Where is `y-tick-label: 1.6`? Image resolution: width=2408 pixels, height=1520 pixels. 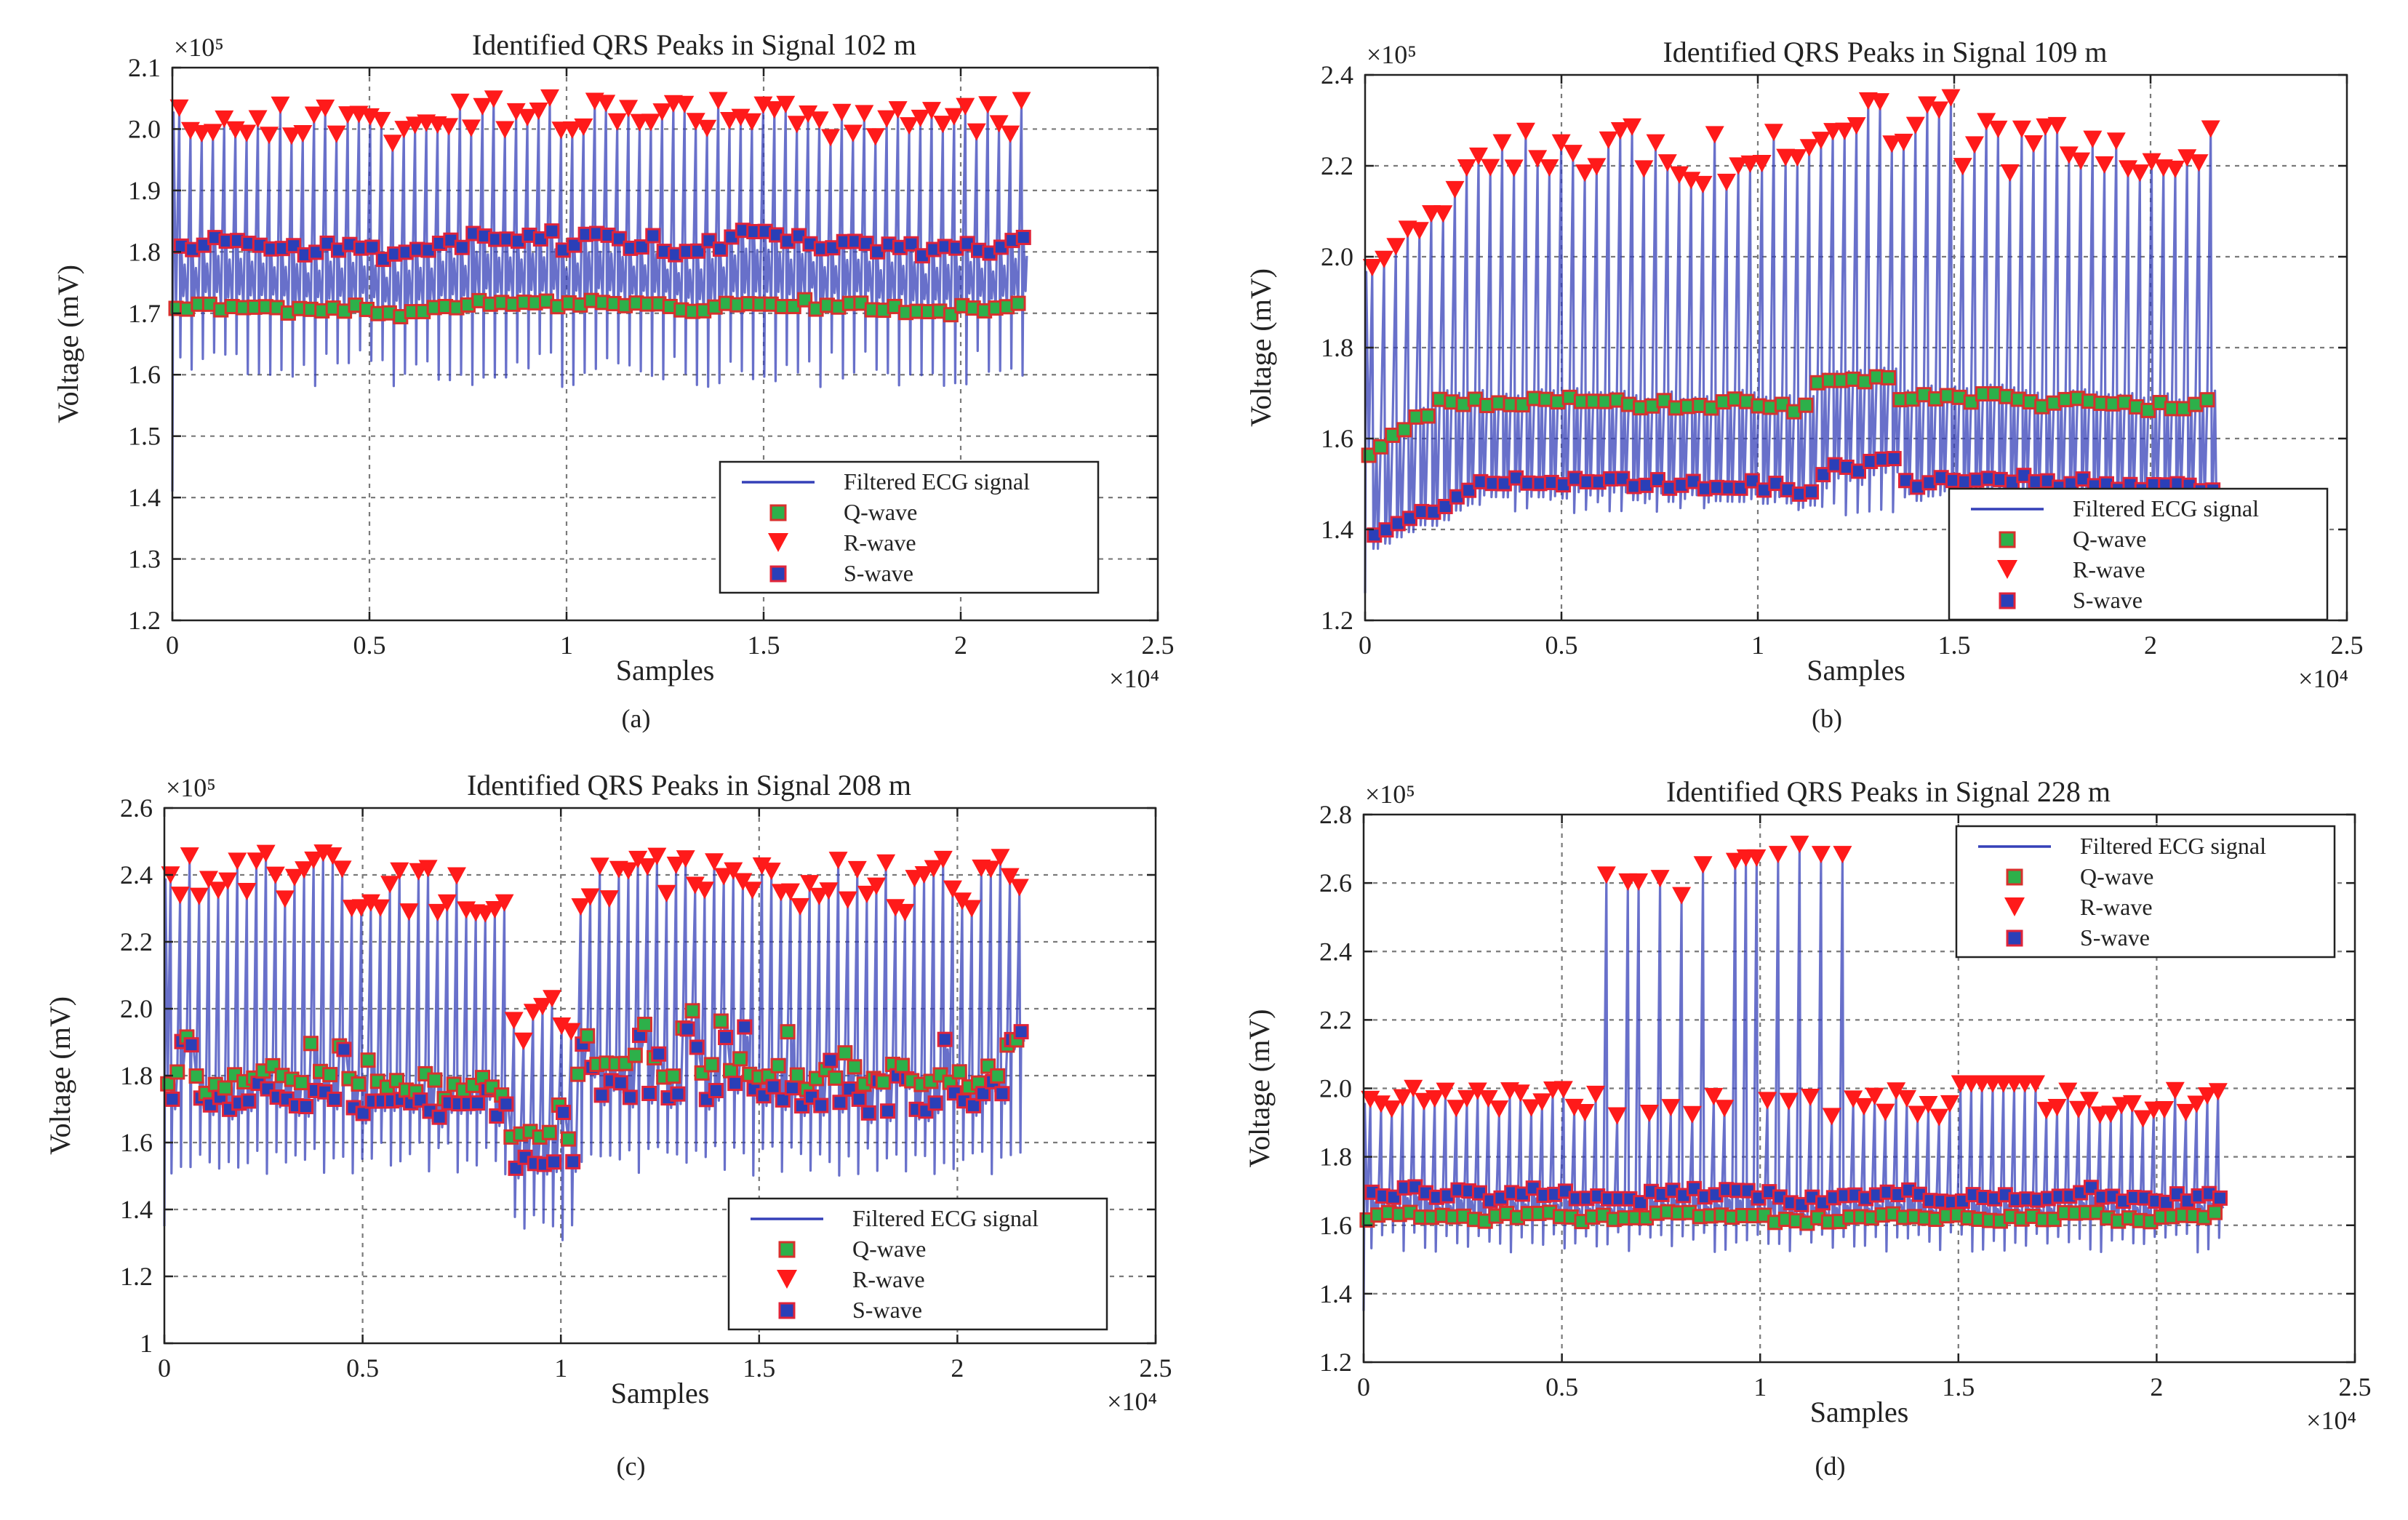
y-tick-label: 1.6 is located at coordinates (144, 374).